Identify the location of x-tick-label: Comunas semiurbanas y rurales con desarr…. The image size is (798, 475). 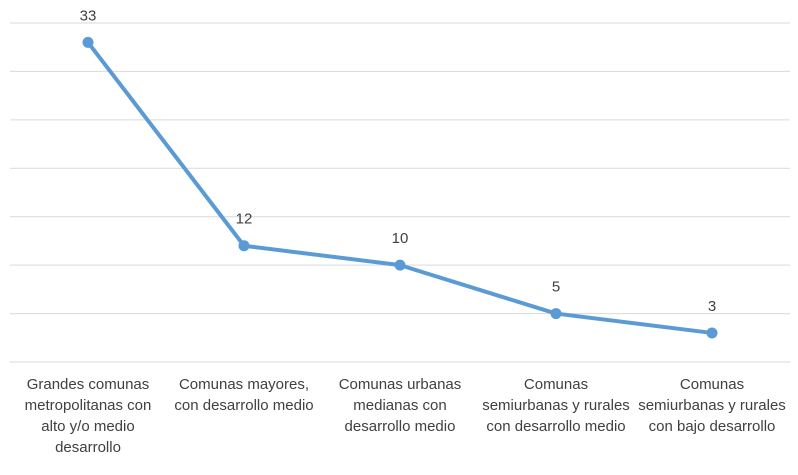
(556, 405).